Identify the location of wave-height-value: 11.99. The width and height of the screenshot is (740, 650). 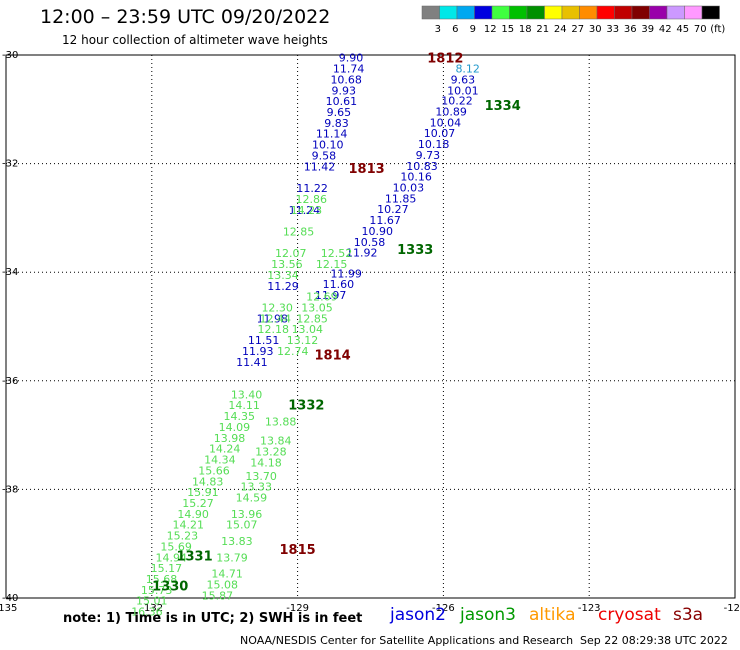
(346, 273).